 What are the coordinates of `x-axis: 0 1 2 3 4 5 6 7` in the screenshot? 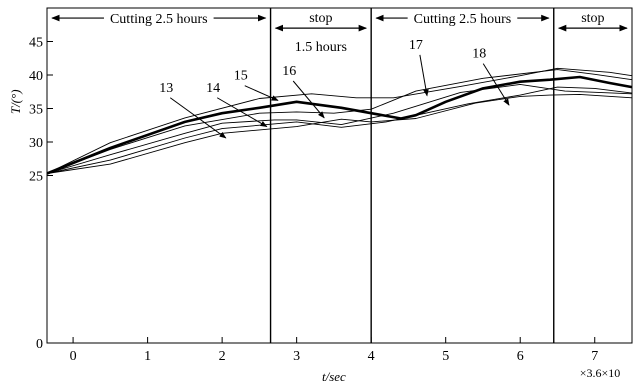 It's located at (334, 350).